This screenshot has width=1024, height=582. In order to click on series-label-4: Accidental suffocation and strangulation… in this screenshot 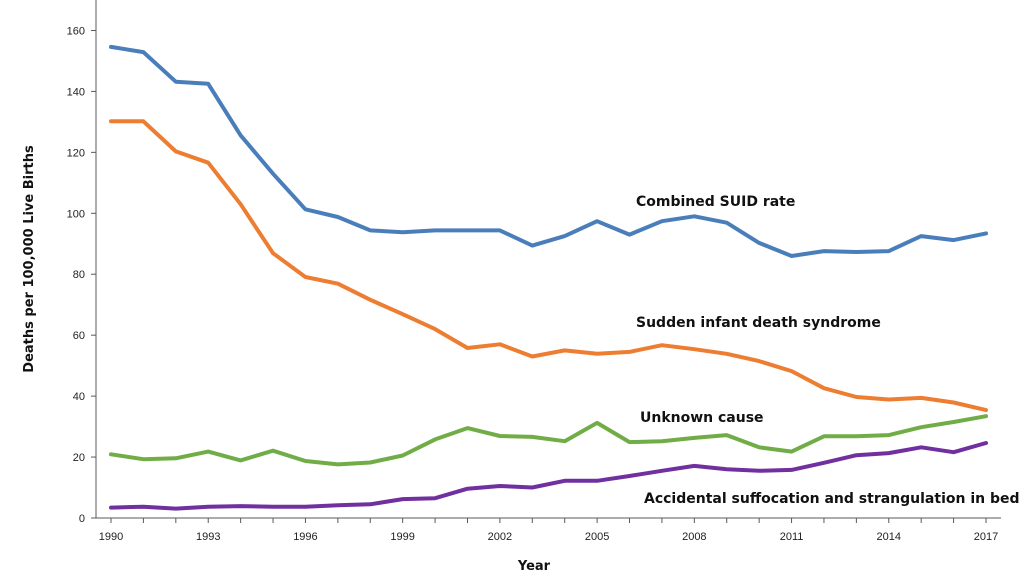, I will do `click(832, 499)`.